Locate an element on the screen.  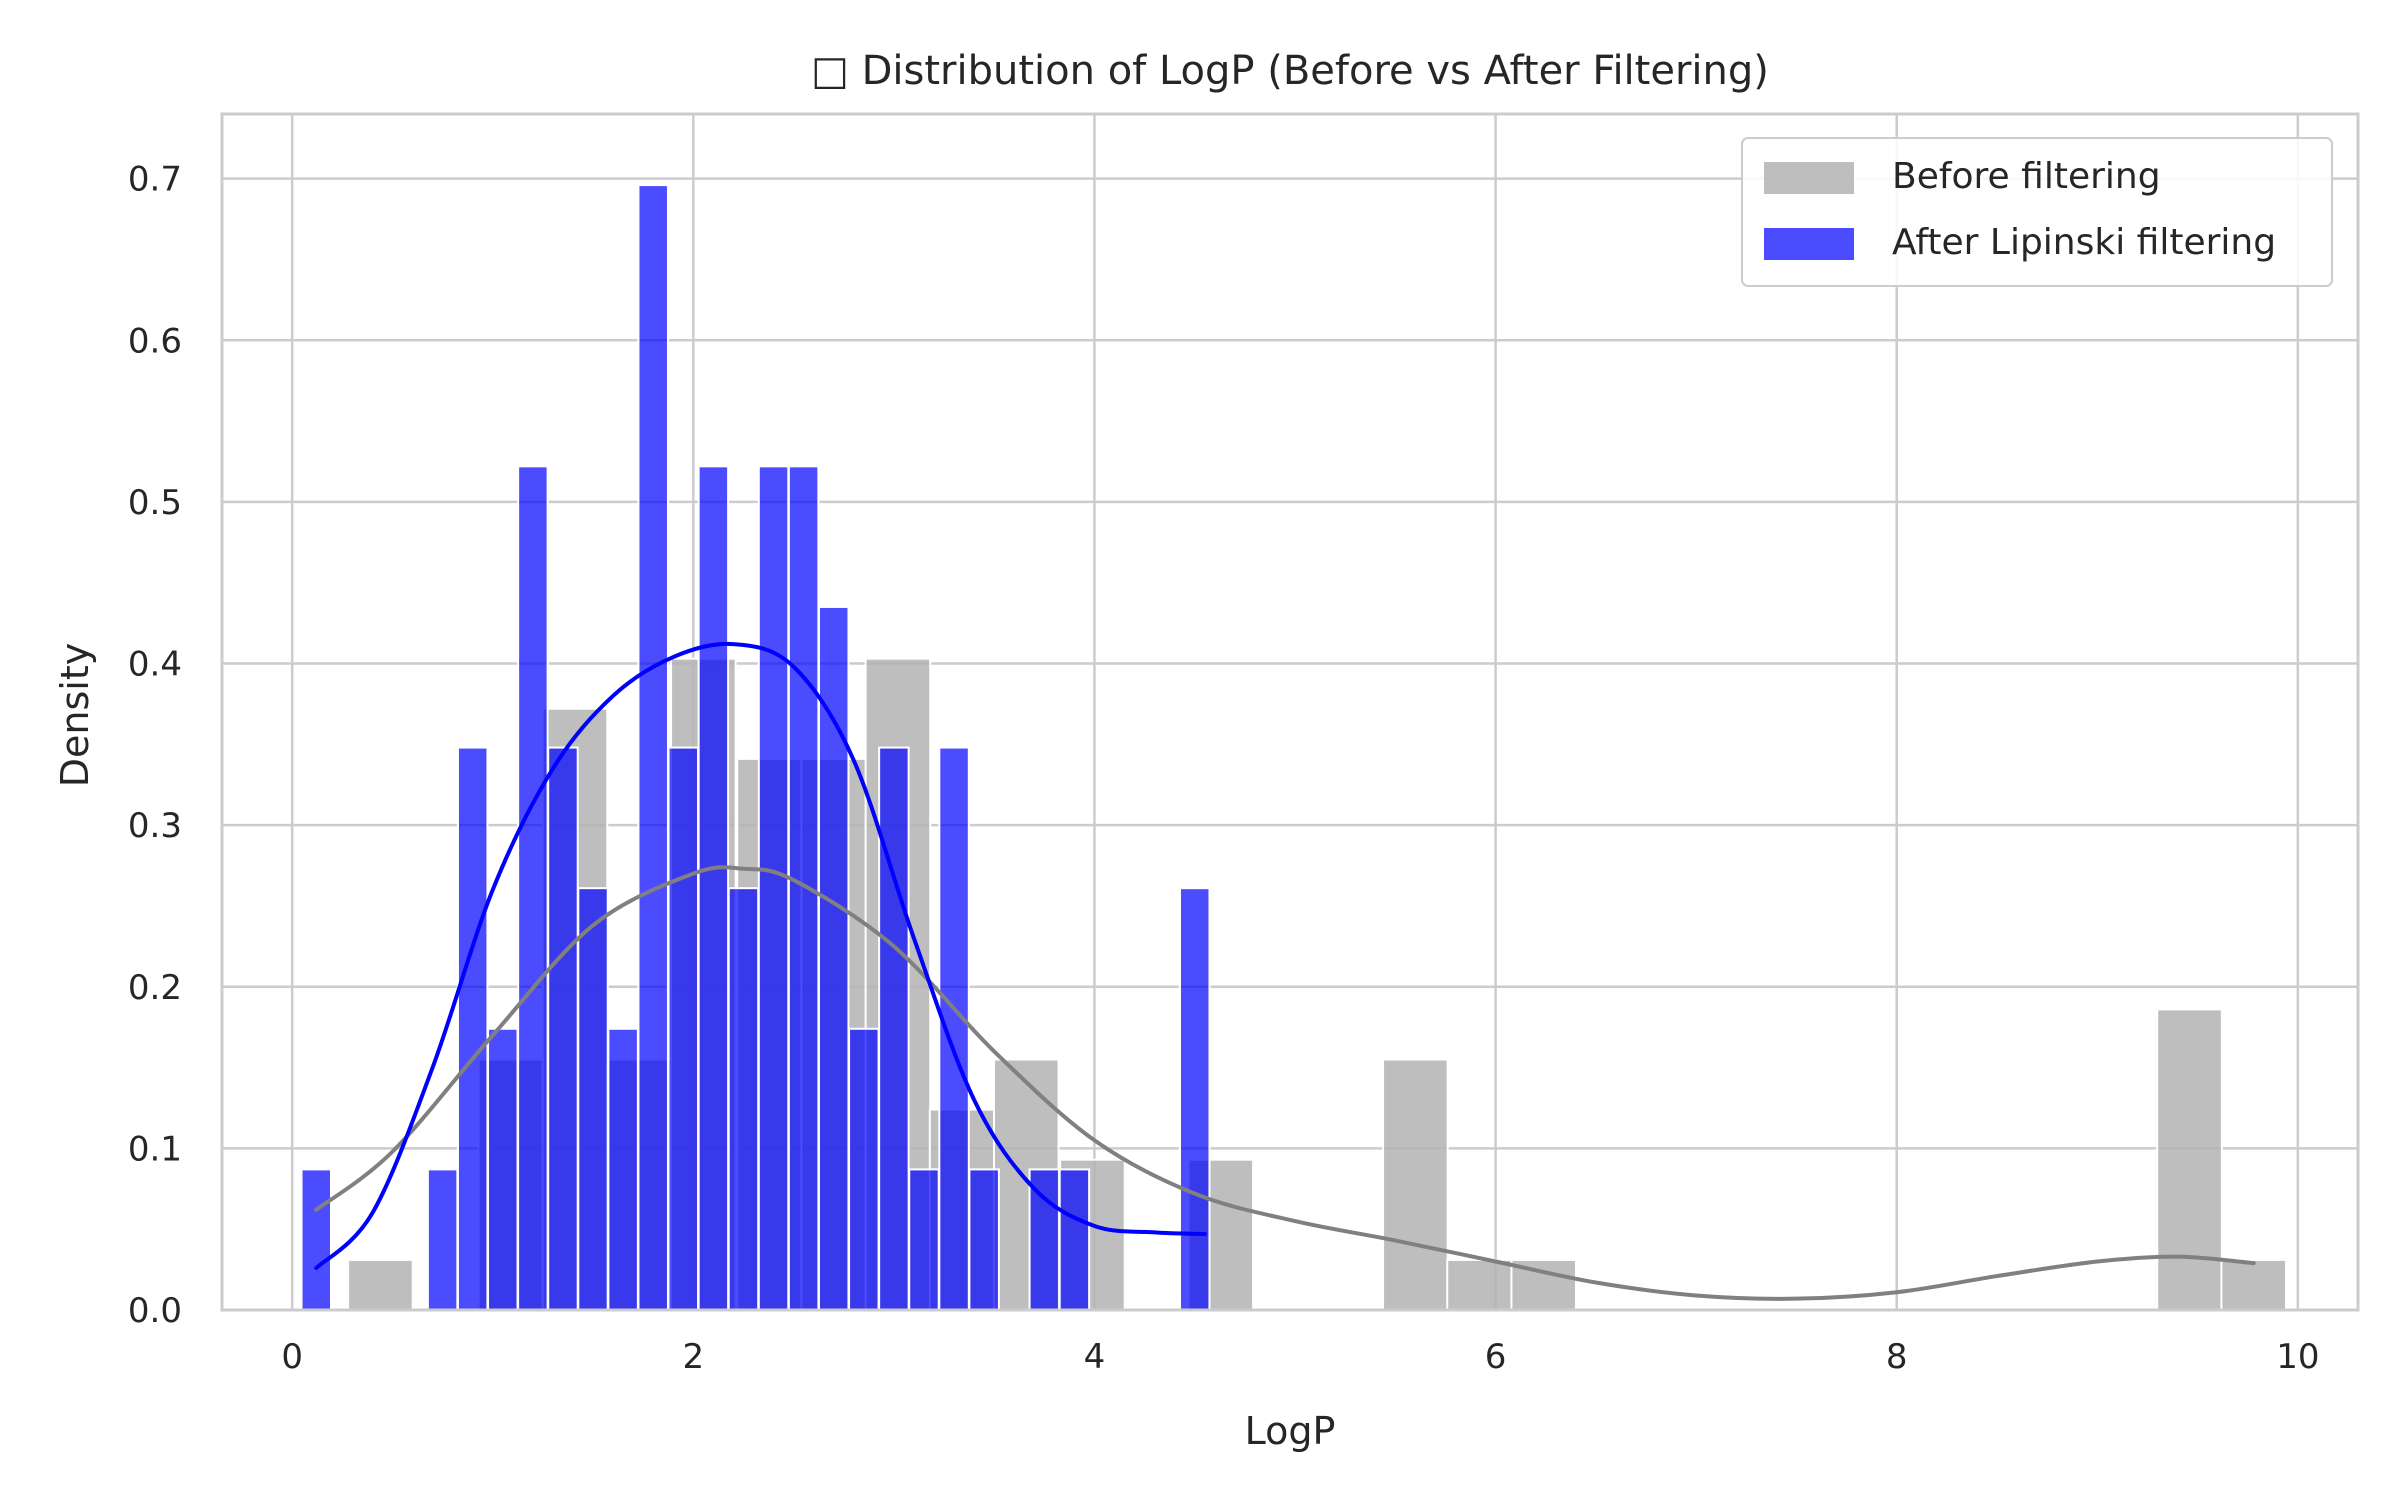
legend-swatch-after is located at coordinates (1809, 244).